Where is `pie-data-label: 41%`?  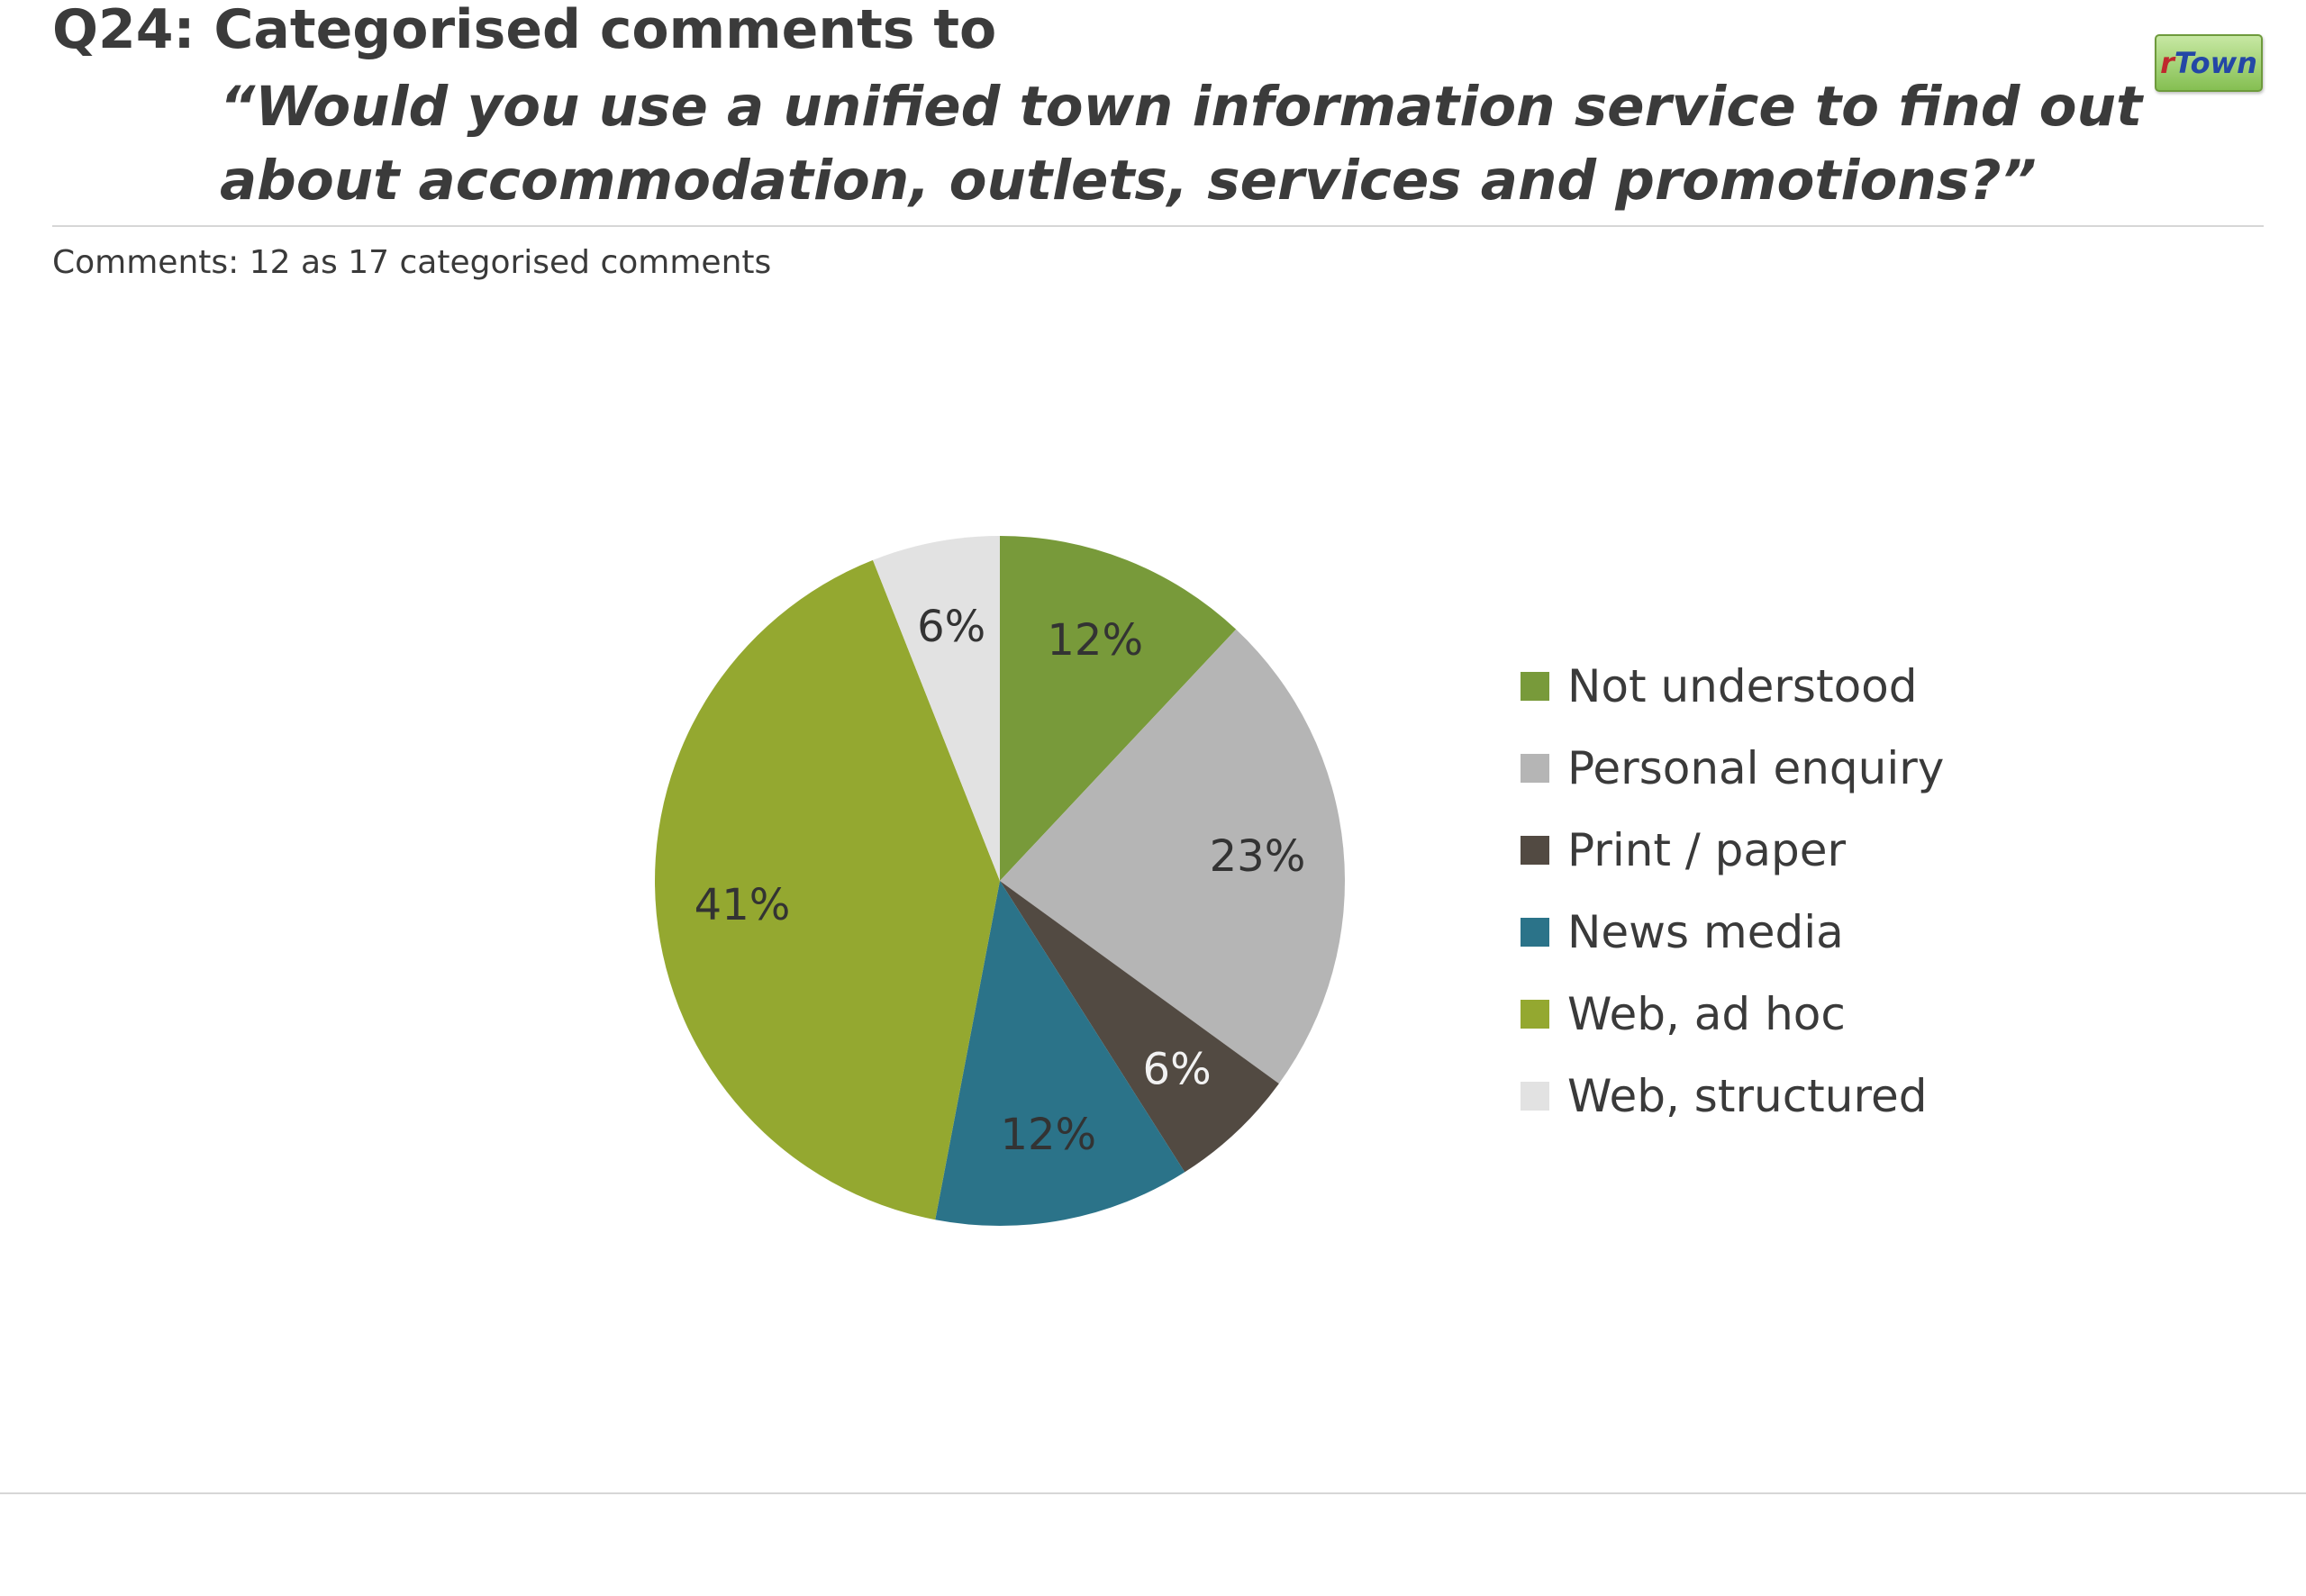
pie-data-label: 41% is located at coordinates (743, 905).